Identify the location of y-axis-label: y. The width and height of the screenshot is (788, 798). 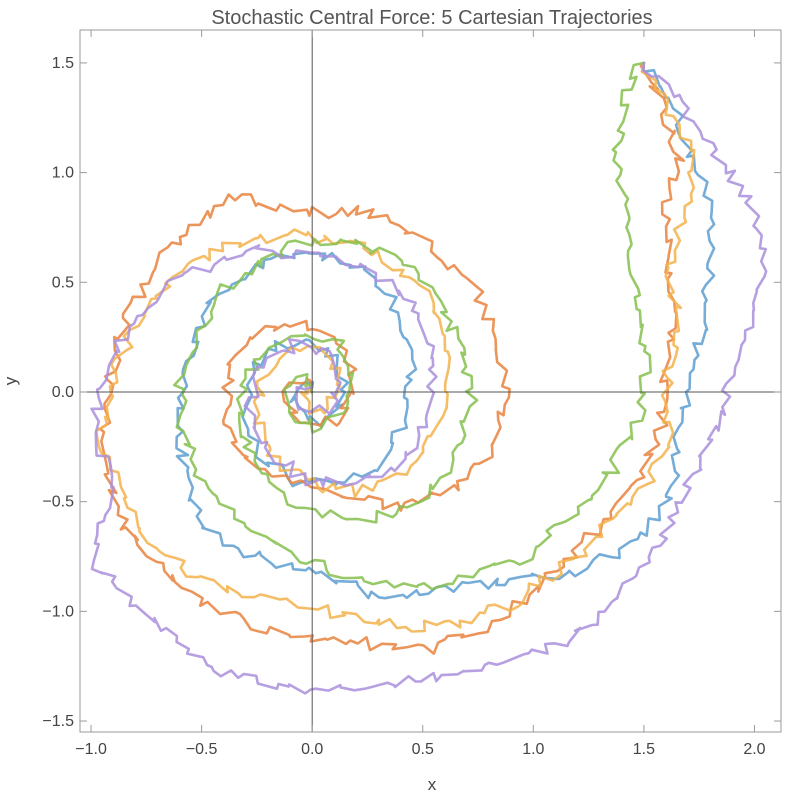
(10, 380).